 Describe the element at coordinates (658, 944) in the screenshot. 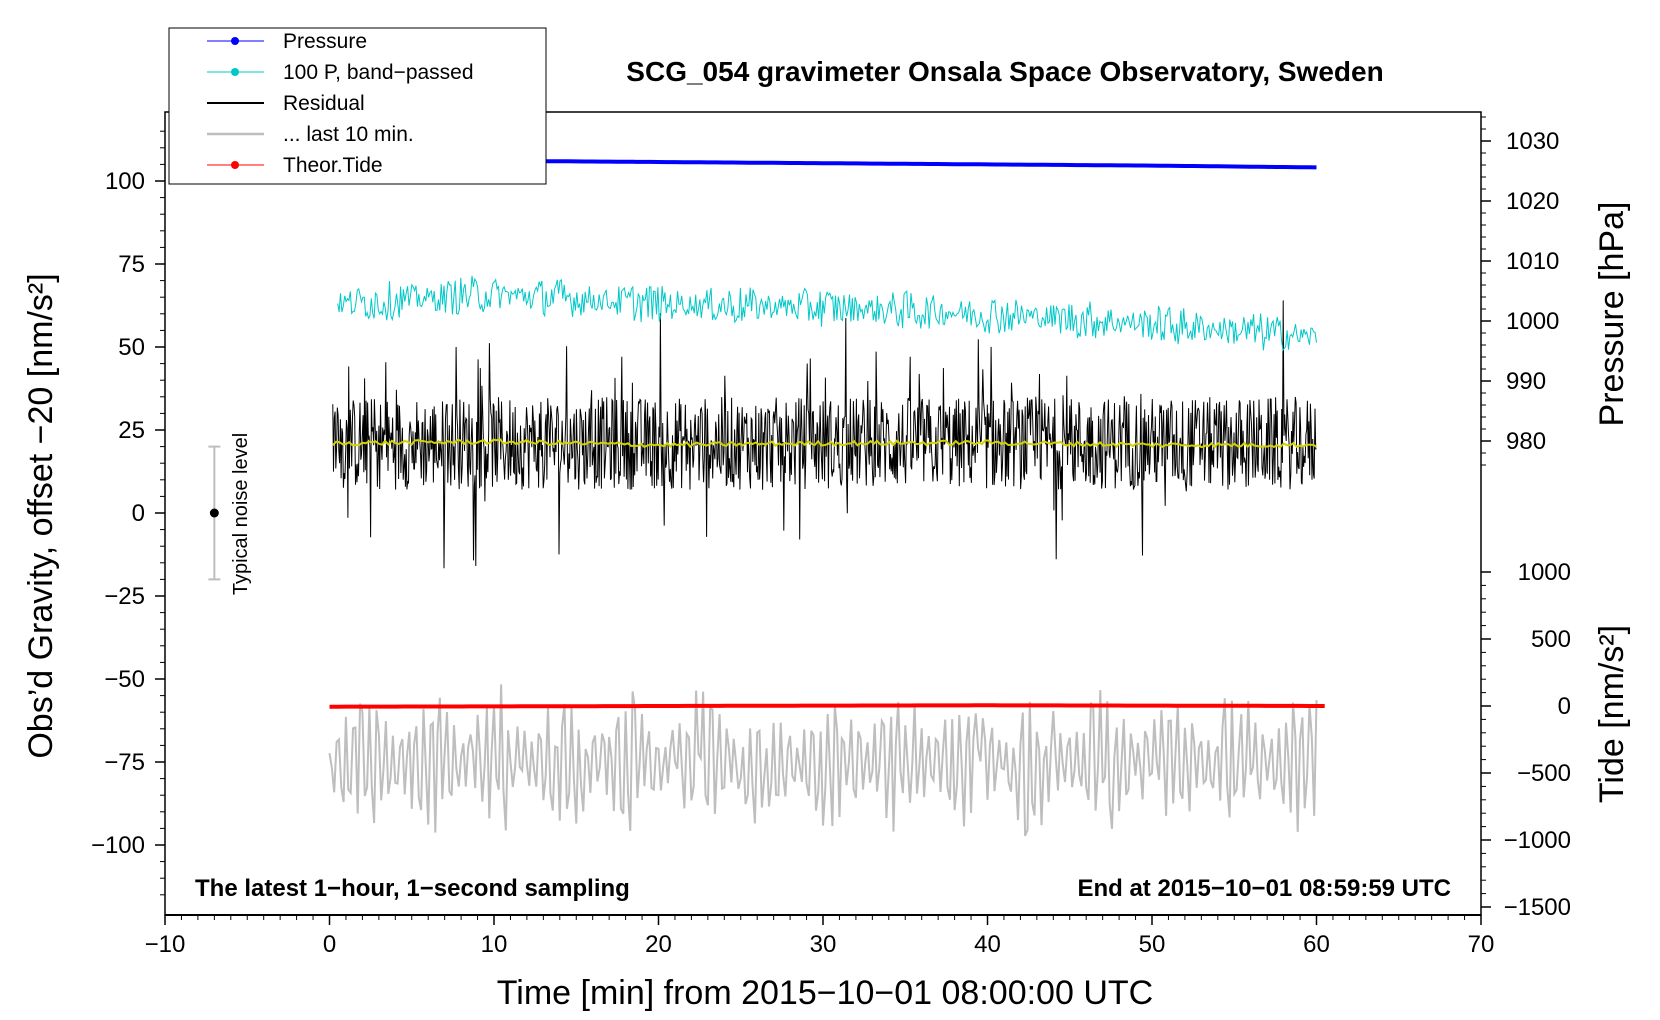

I see `x-tick-label: 20` at that location.